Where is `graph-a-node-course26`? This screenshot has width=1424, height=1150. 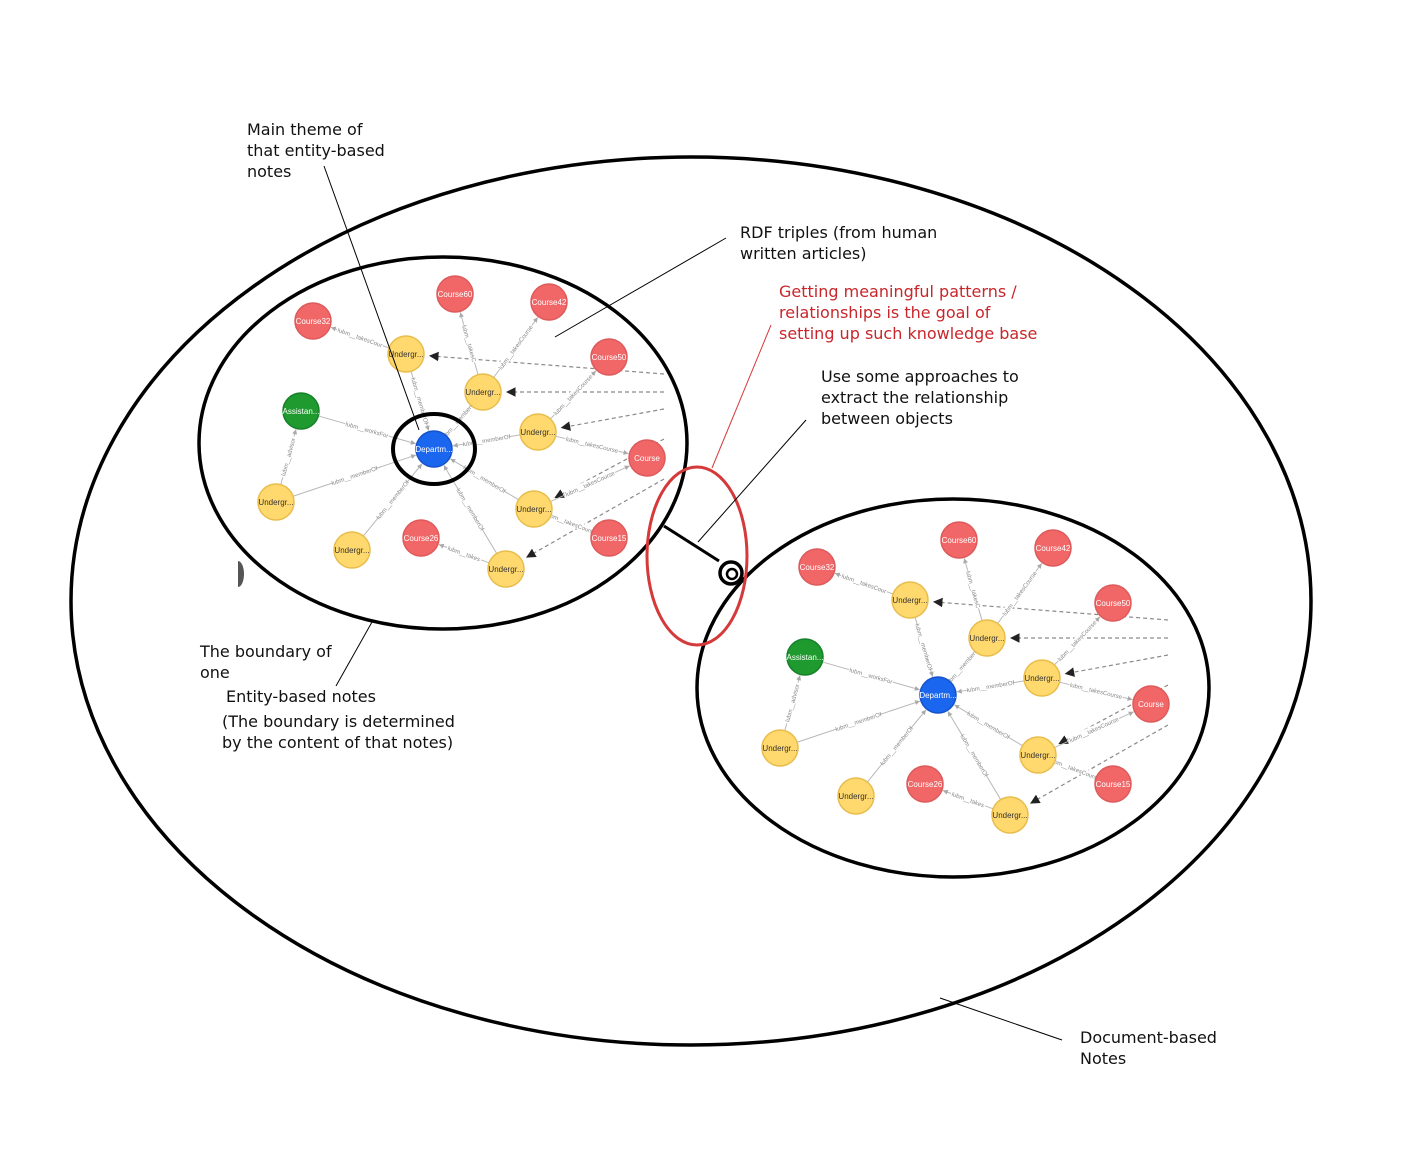
graph-a-node-course26 is located at coordinates (421, 538).